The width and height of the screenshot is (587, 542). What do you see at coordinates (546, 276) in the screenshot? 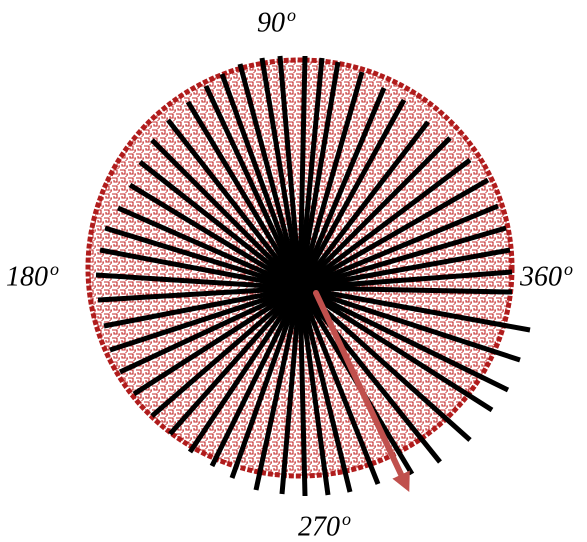
I see `angle-label-360: 360 o` at bounding box center [546, 276].